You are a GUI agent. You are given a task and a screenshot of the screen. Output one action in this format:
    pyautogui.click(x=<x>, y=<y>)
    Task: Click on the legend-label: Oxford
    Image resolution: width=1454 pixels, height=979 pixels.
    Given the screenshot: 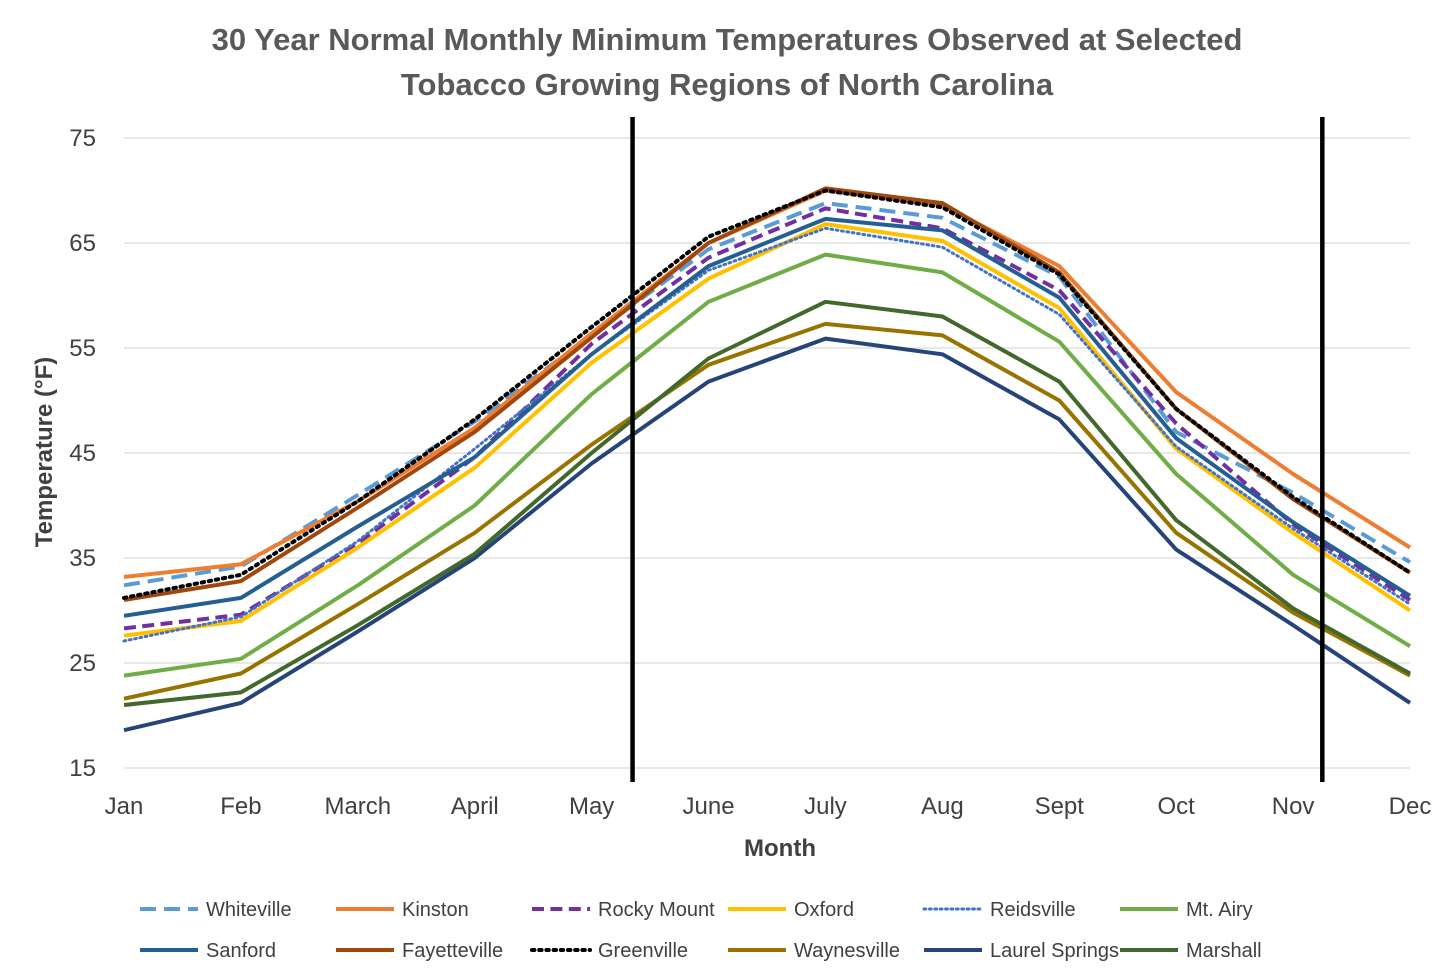 What is the action you would take?
    pyautogui.click(x=824, y=910)
    